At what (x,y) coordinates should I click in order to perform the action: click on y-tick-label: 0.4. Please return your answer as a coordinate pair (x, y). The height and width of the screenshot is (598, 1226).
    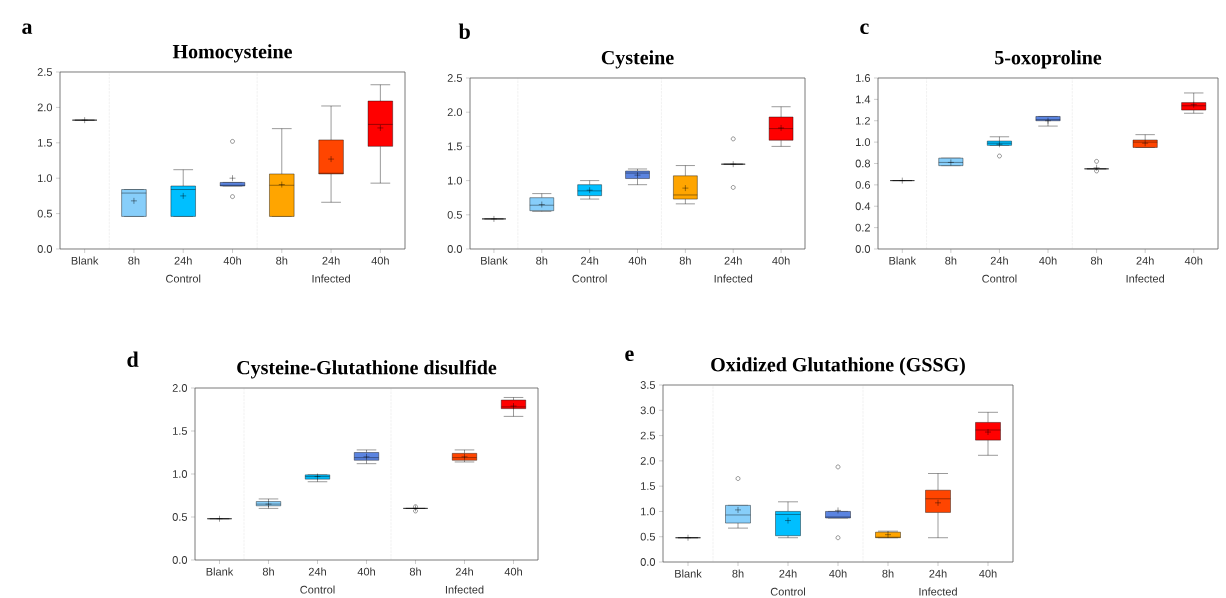
    Looking at the image, I should click on (863, 206).